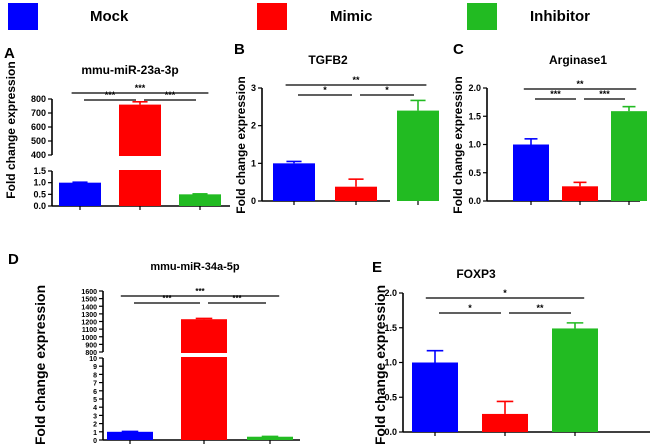 The height and width of the screenshot is (444, 659). Describe the element at coordinates (560, 16) in the screenshot. I see `legend-label-inhibitor: Inhibitor` at that location.